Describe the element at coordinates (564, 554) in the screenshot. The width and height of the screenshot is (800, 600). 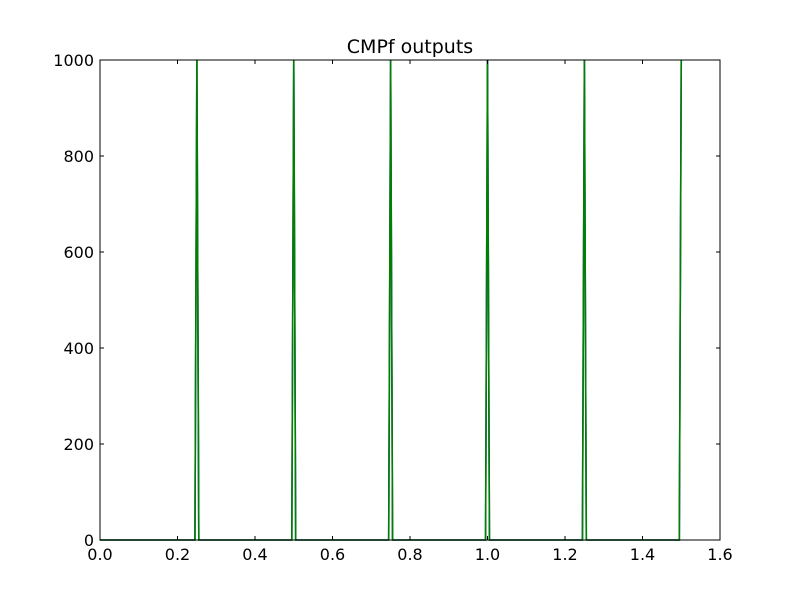
I see `x-tick-label: 1.2` at that location.